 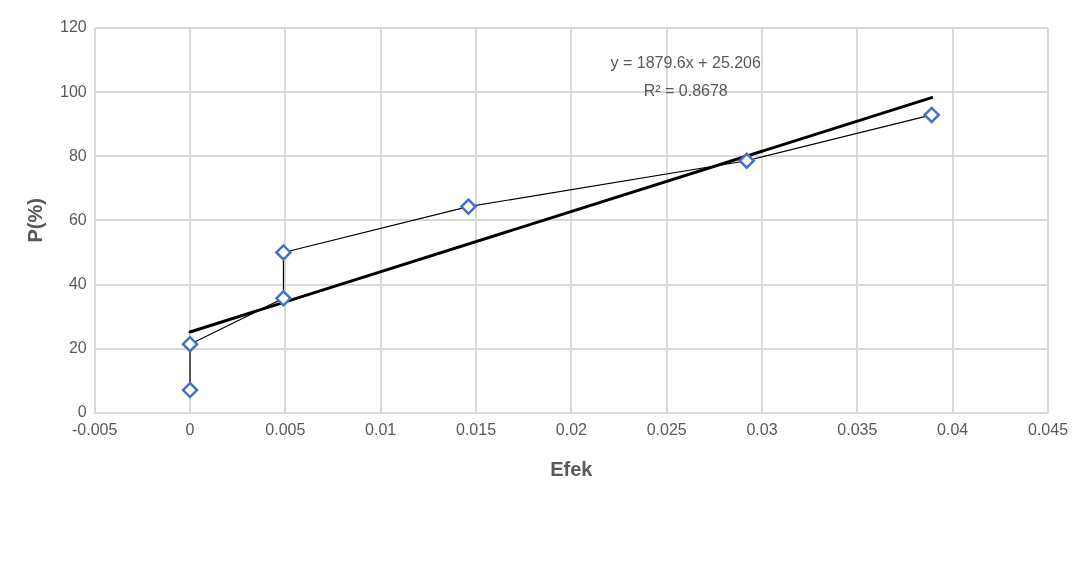 What do you see at coordinates (73, 91) in the screenshot?
I see `y-tick-label: 100` at bounding box center [73, 91].